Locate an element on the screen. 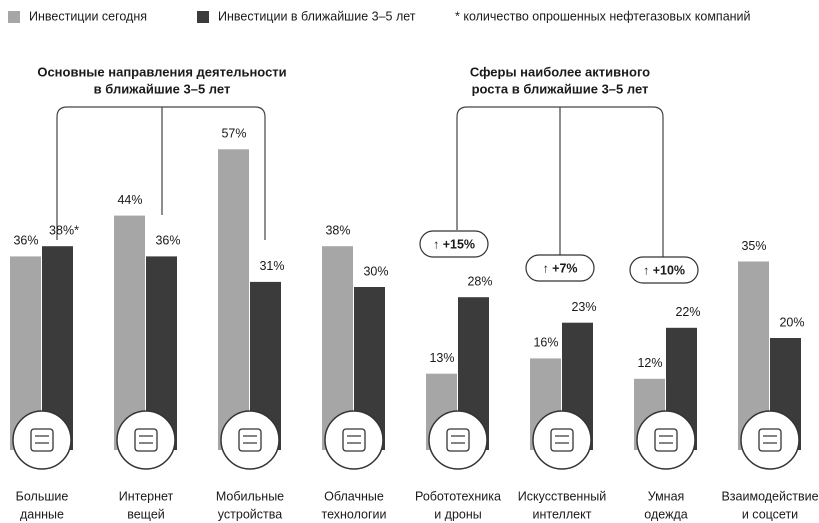 The image size is (819, 523). group-title: в ближайшие 3–5 лет is located at coordinates (162, 88).